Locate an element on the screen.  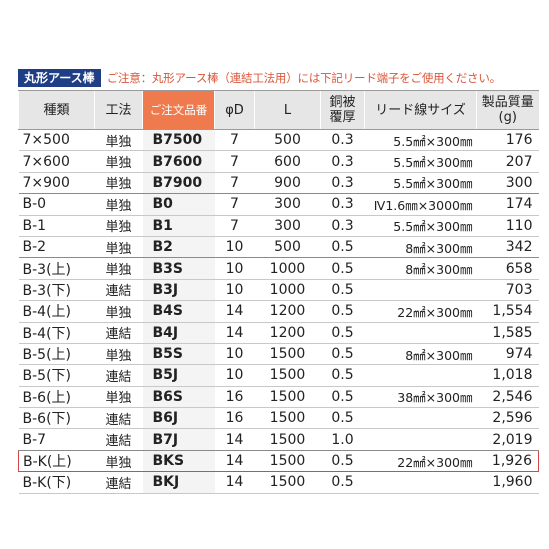
table-row: B-3(下) 連結 B3J 10 1000 0.5 703 is located at coordinates (278, 290).